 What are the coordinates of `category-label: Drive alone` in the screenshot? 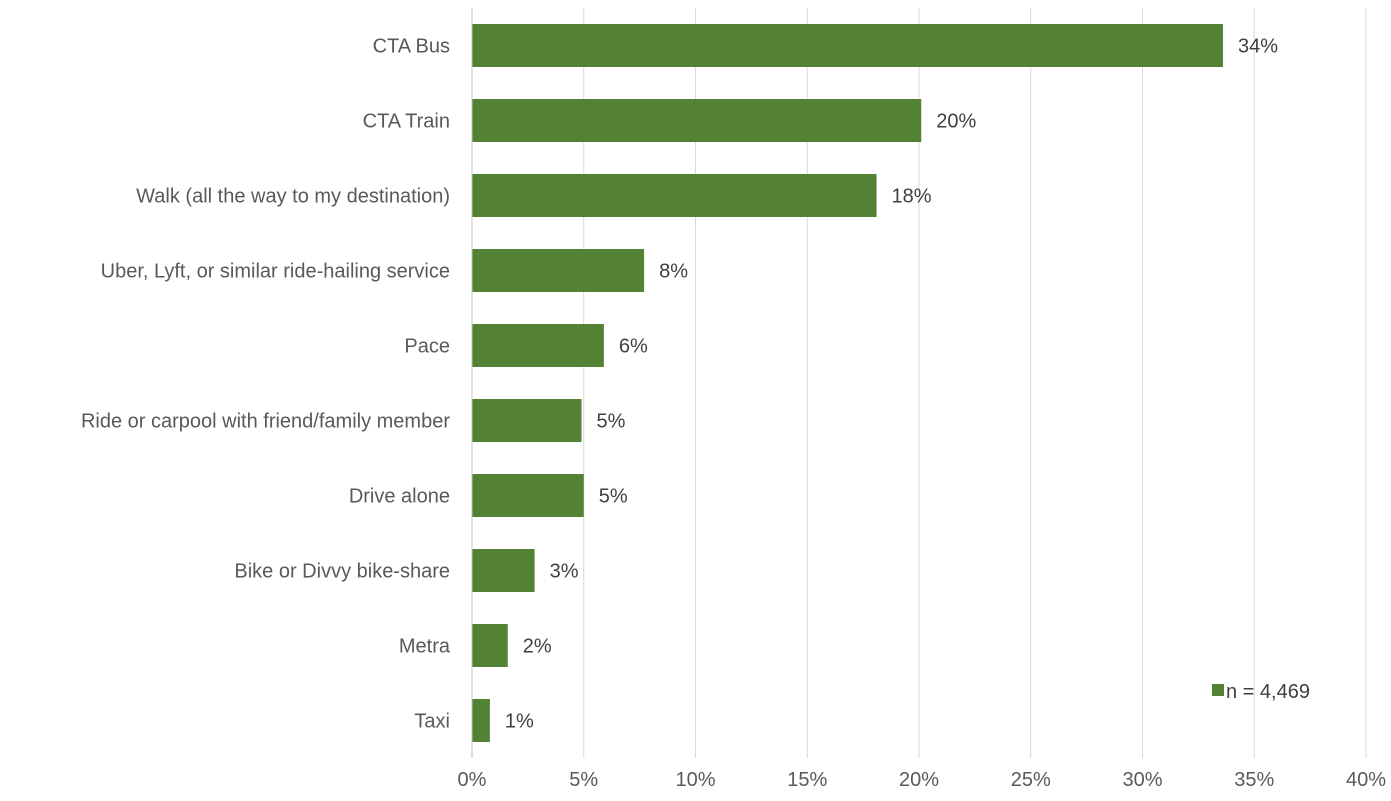 It's located at (399, 497).